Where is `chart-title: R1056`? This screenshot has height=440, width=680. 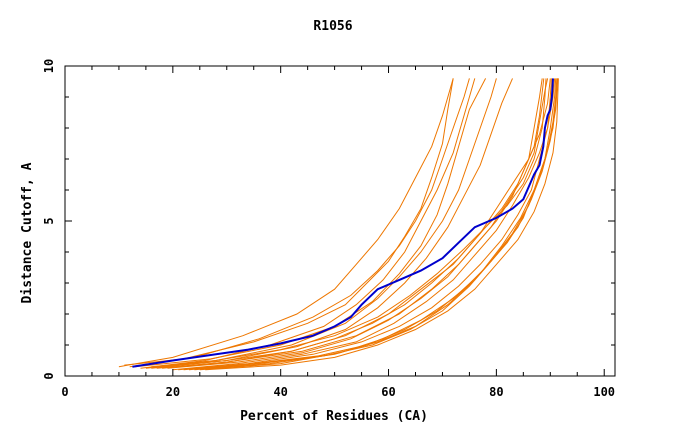
chart-title: R1056 is located at coordinates (332, 26).